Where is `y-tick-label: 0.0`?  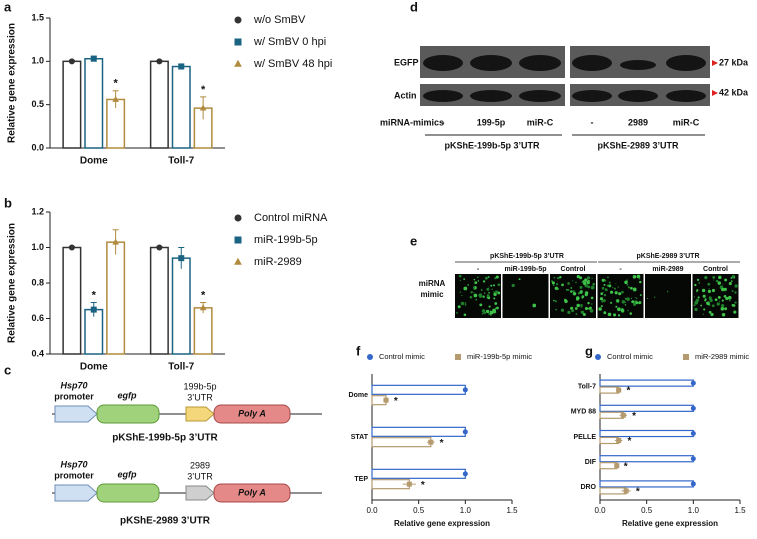 y-tick-label: 0.0 is located at coordinates (37, 147).